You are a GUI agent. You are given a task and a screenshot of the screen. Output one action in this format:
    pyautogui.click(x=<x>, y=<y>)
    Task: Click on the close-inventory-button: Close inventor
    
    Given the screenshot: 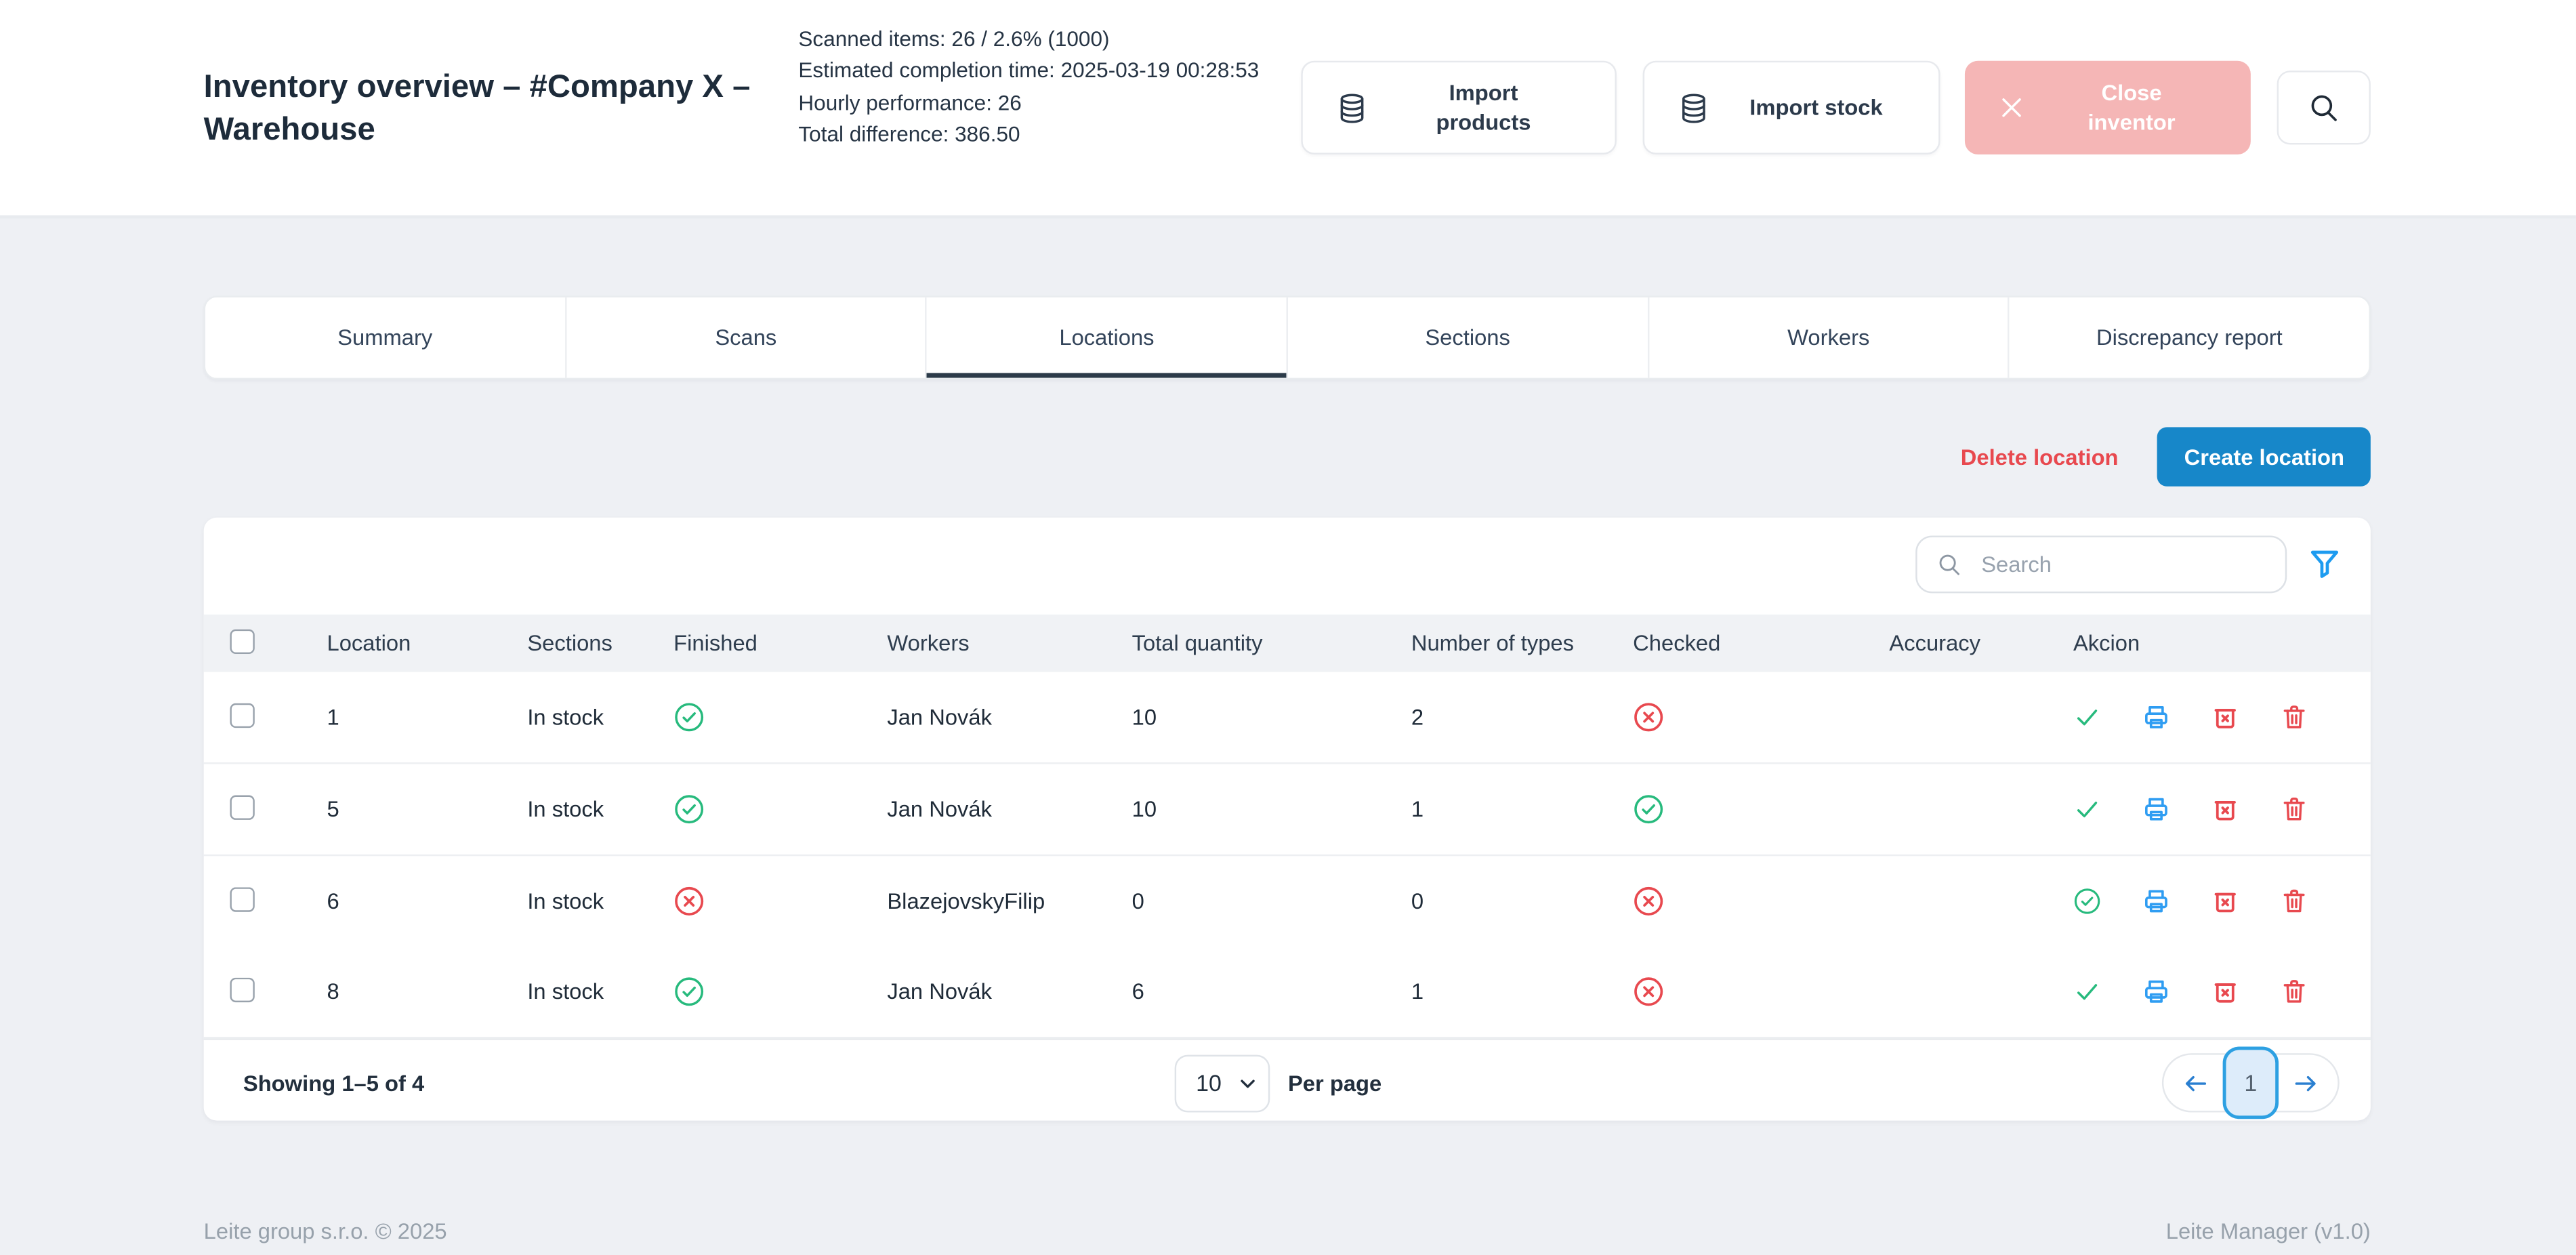 What is the action you would take?
    pyautogui.click(x=2107, y=107)
    